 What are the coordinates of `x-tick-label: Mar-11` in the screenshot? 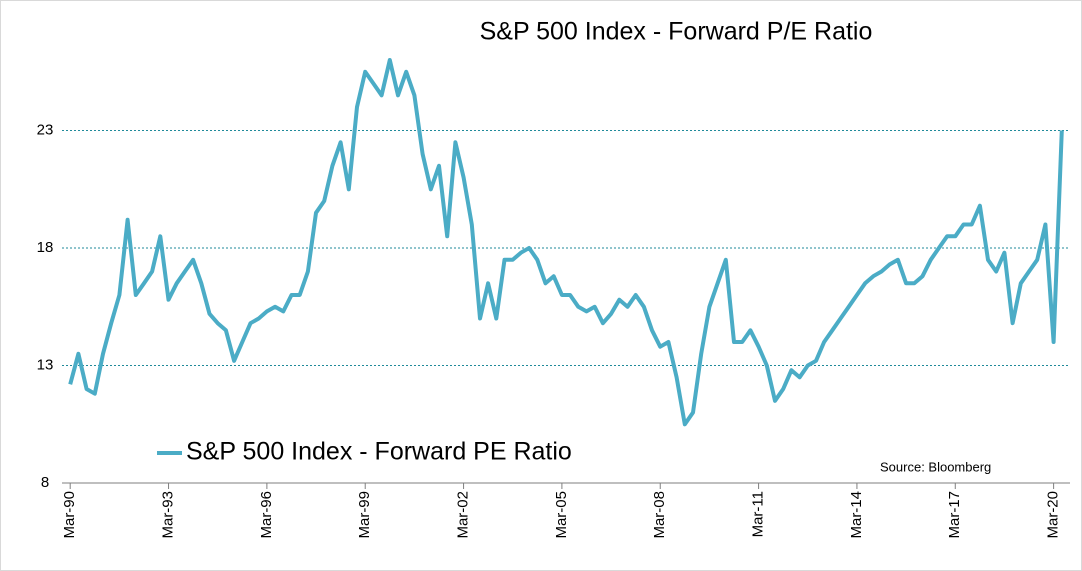 It's located at (758, 514).